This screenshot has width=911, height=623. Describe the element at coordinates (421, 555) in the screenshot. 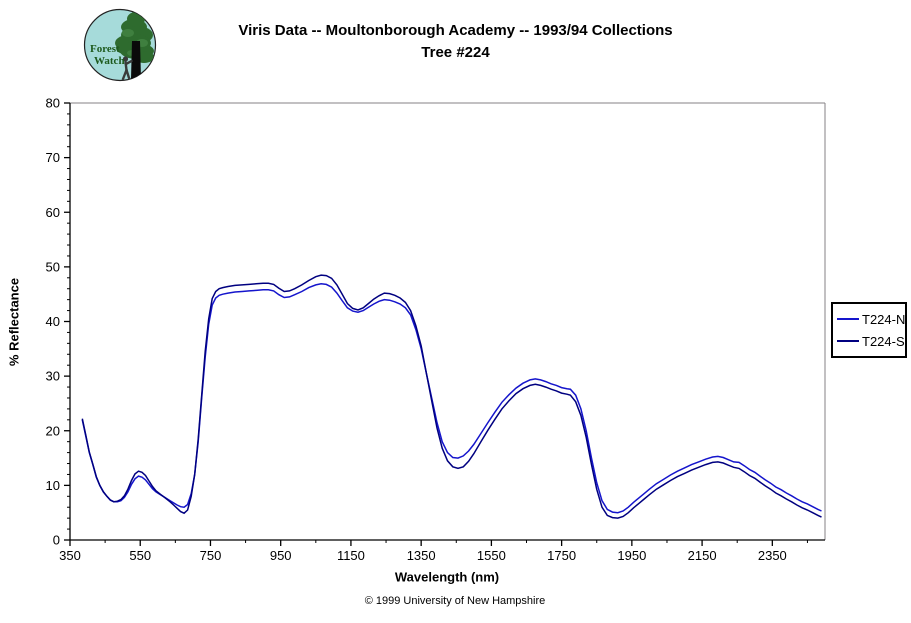

I see `x-tick-label: 1350` at that location.